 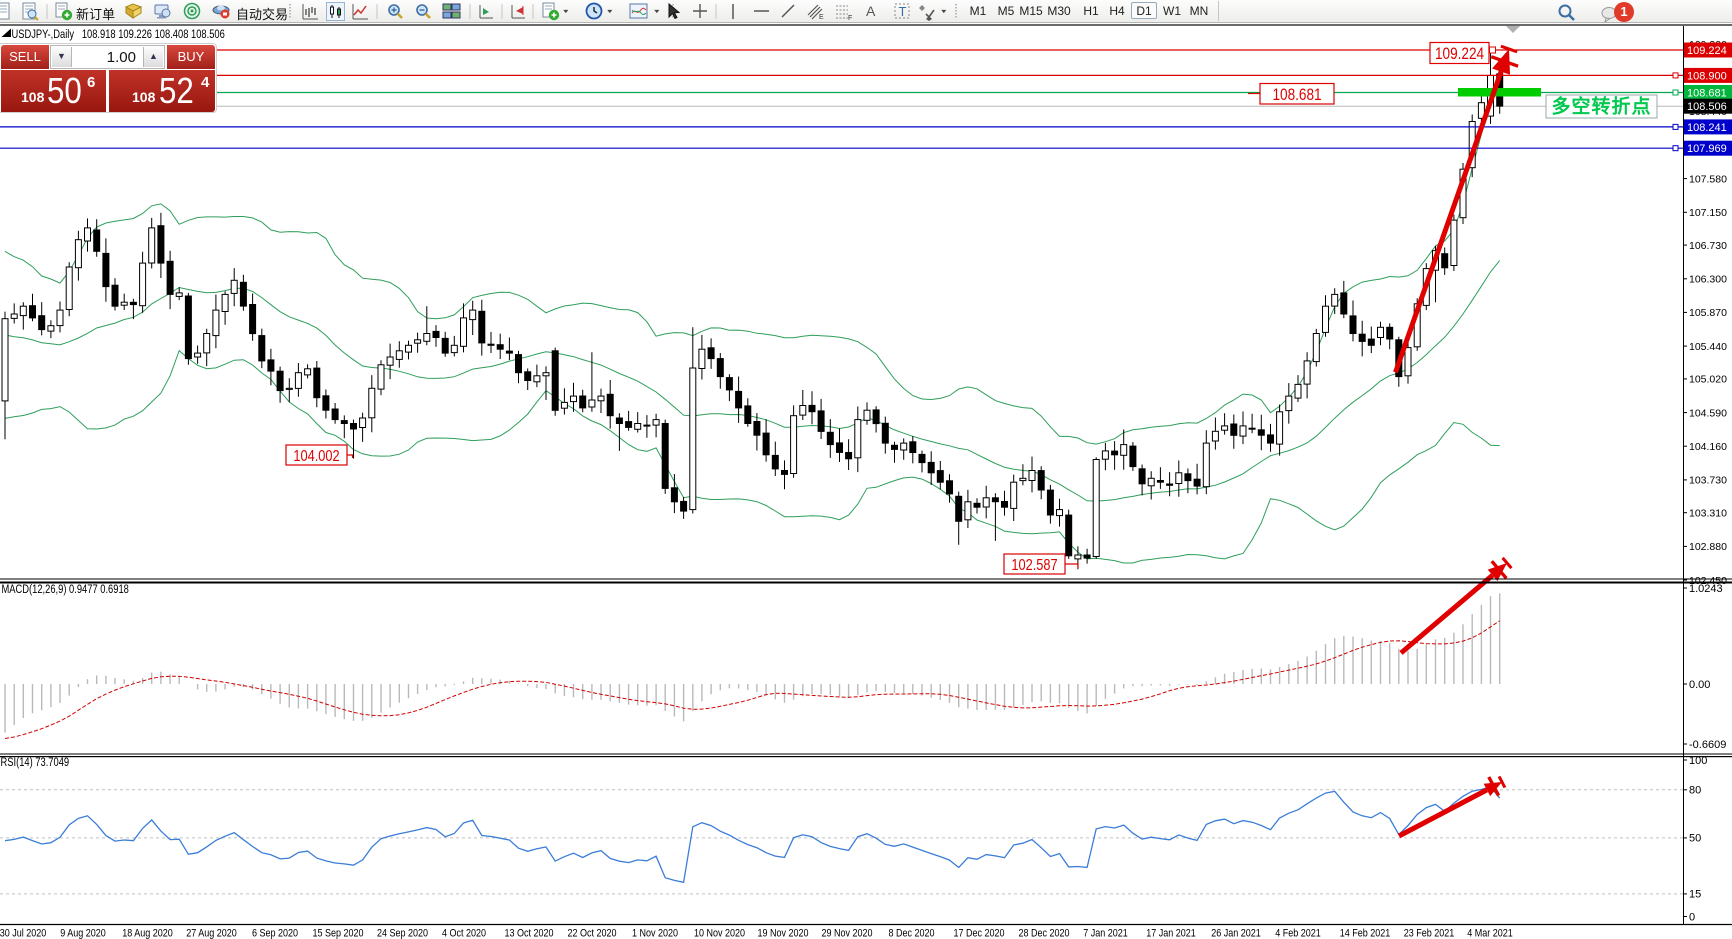 I want to click on svg-text: 24 Sep 2020, so click(x=402, y=933).